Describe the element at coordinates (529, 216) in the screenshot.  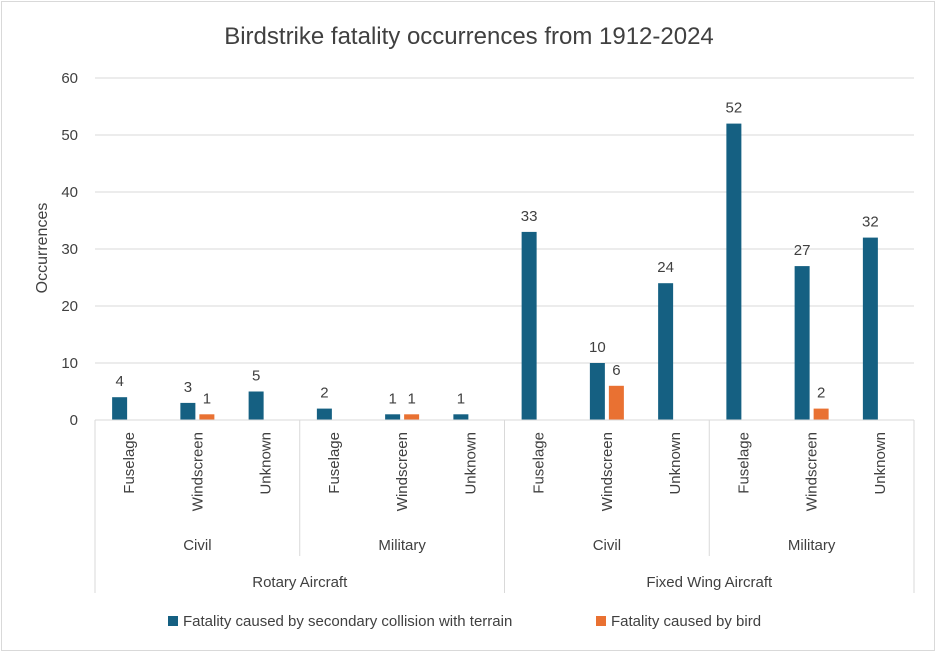
I see `data-label: 33` at that location.